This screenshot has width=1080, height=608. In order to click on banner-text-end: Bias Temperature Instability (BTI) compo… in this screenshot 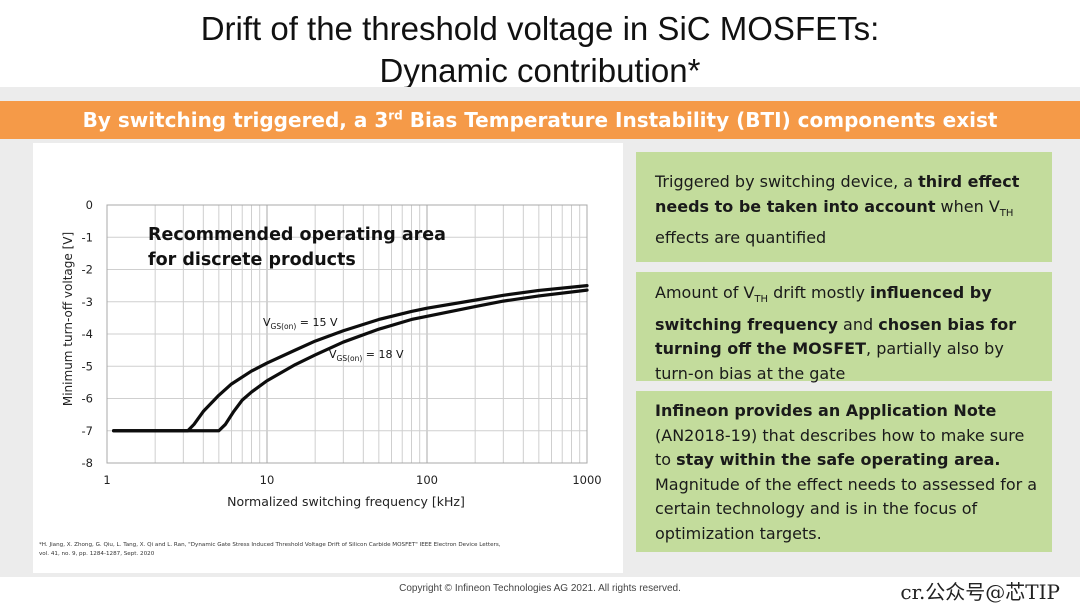, I will do `click(700, 120)`.